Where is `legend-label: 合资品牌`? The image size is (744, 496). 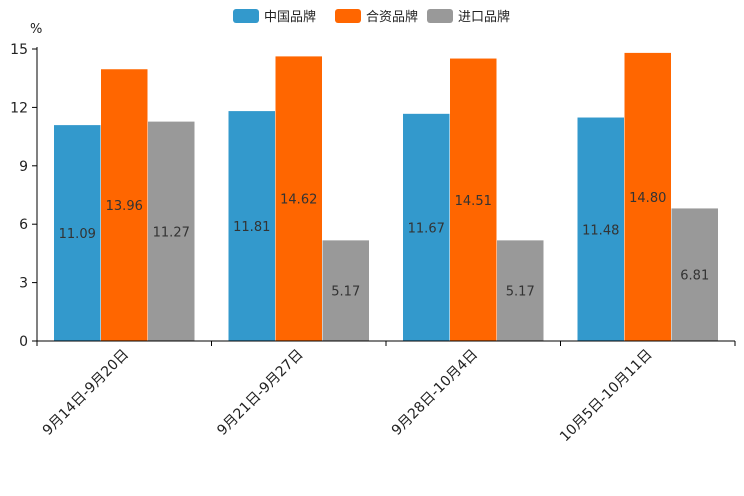 legend-label: 合资品牌 is located at coordinates (392, 17).